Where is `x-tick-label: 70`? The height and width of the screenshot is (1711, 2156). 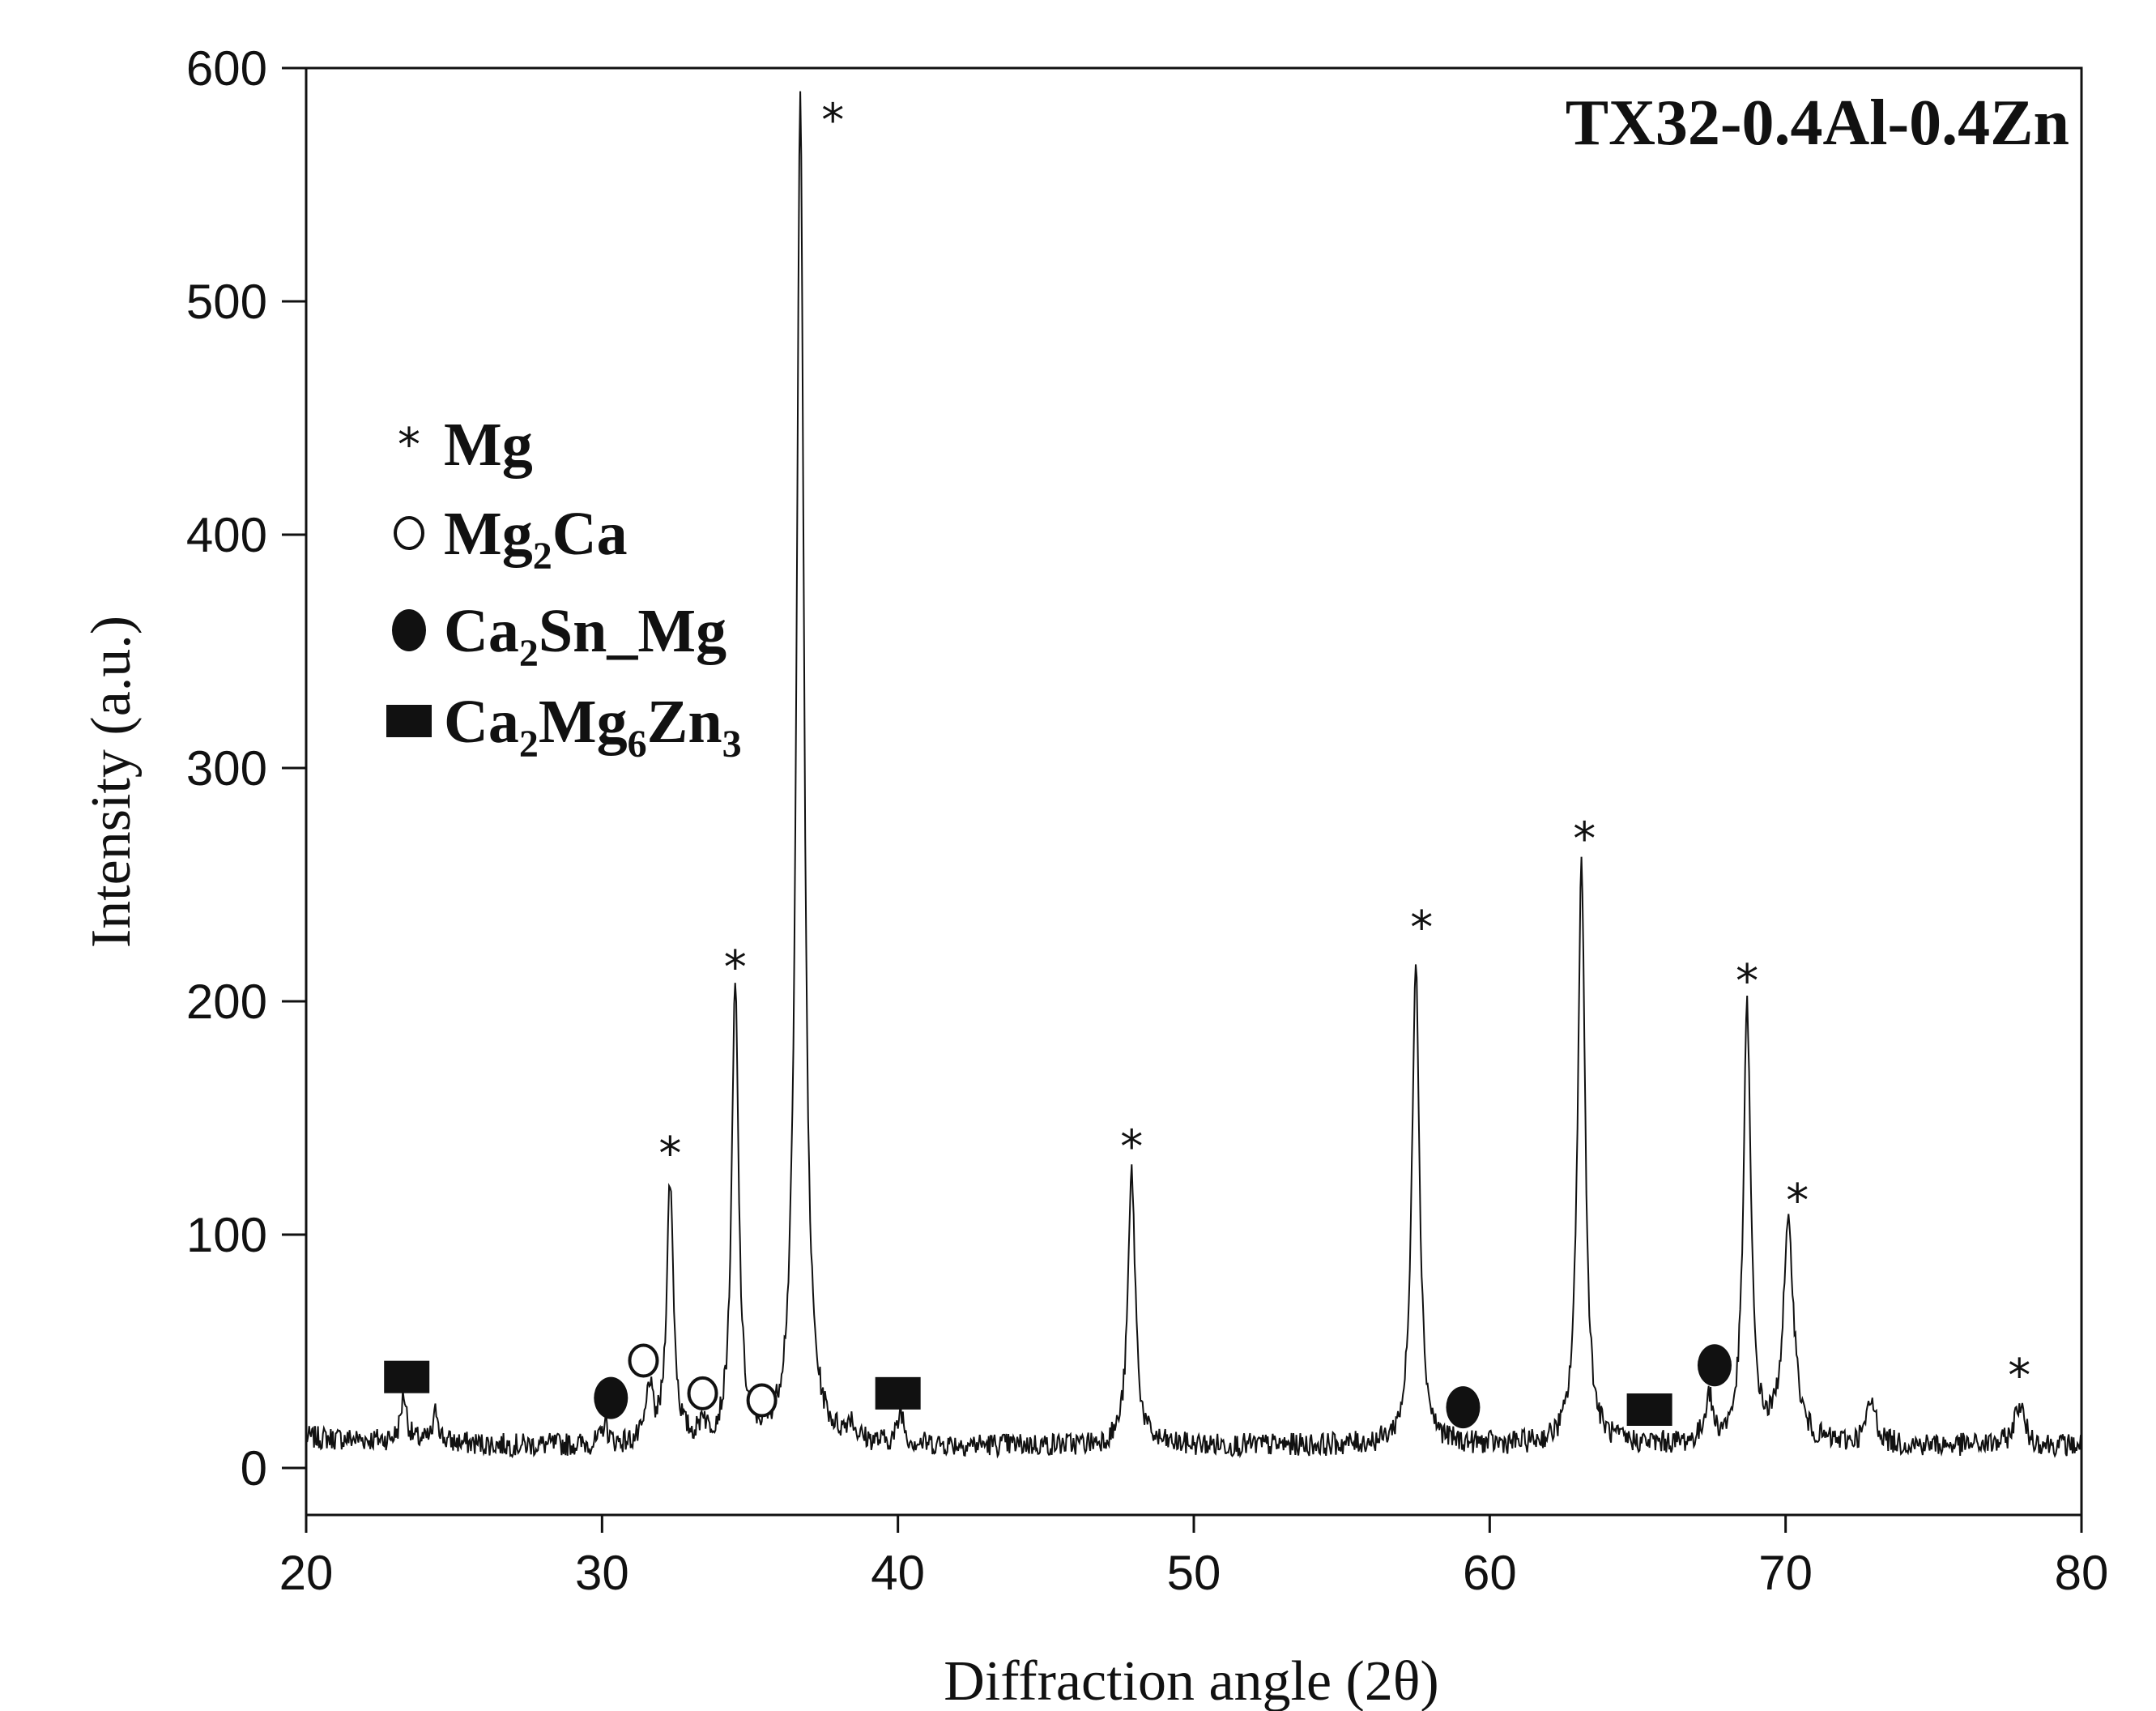 x-tick-label: 70 is located at coordinates (1785, 1573).